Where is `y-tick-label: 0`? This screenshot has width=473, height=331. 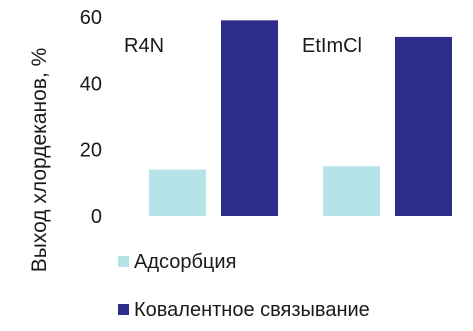
y-tick-label: 0 is located at coordinates (96, 217).